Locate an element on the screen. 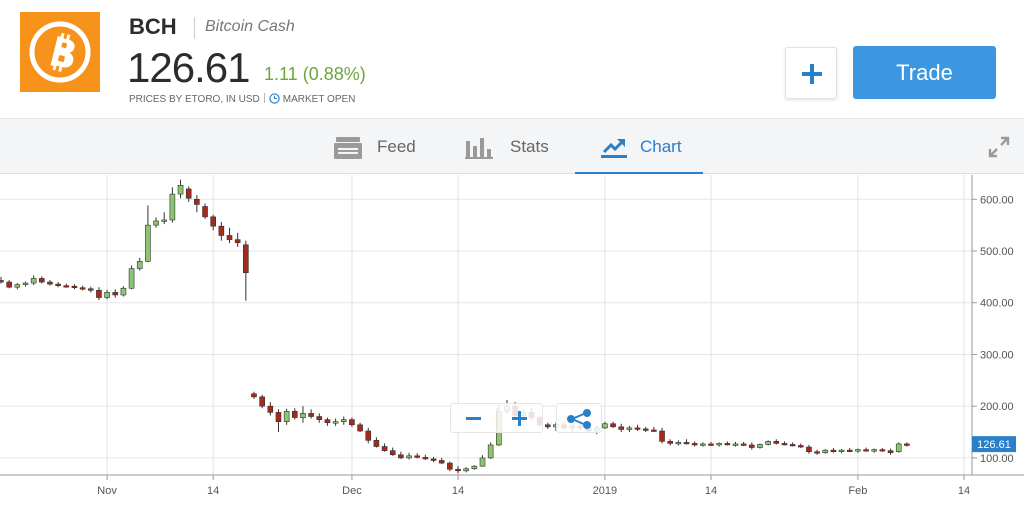 This screenshot has width=1024, height=512. tab-stats: Stats is located at coordinates (510, 146).